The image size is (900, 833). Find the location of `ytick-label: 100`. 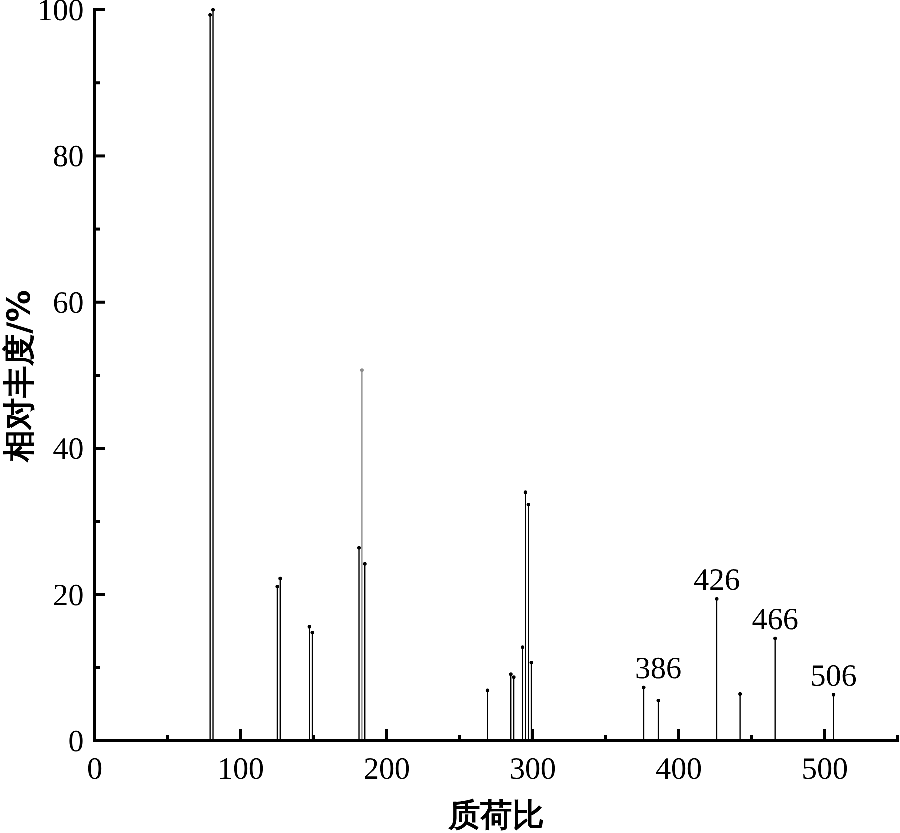

ytick-label: 100 is located at coordinates (61, 14).